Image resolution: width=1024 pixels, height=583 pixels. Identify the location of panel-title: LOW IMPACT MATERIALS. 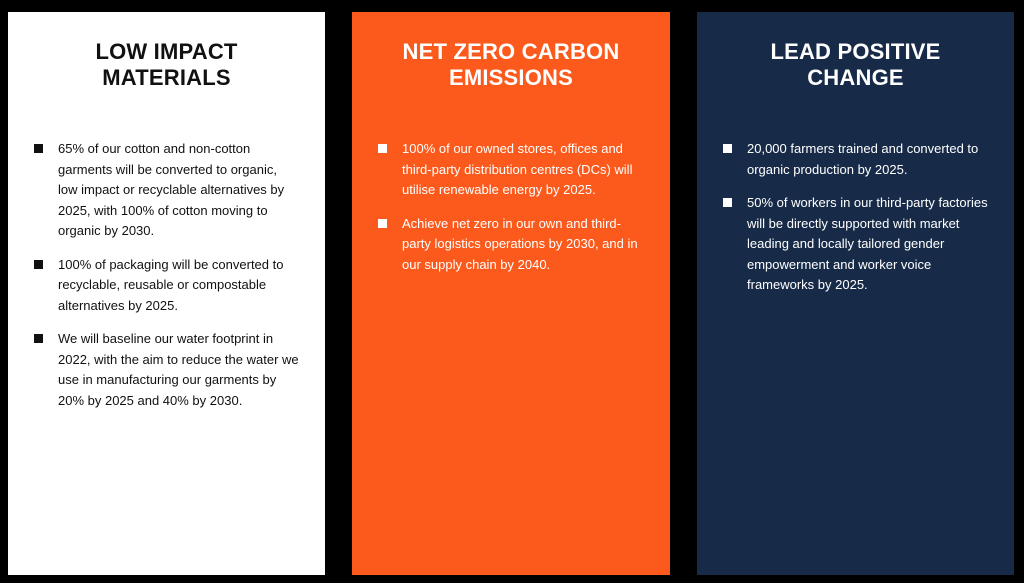
(166, 64).